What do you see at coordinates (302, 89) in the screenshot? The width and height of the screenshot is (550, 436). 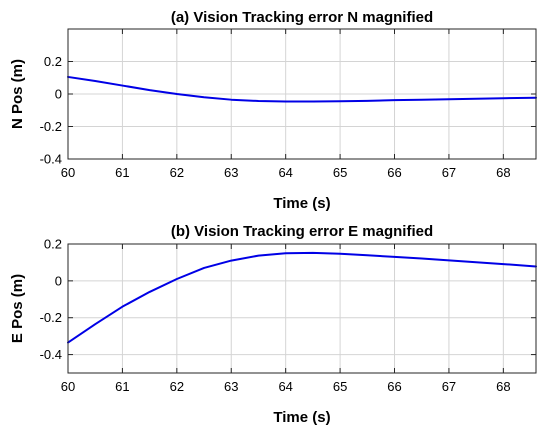 I see `series-line` at bounding box center [302, 89].